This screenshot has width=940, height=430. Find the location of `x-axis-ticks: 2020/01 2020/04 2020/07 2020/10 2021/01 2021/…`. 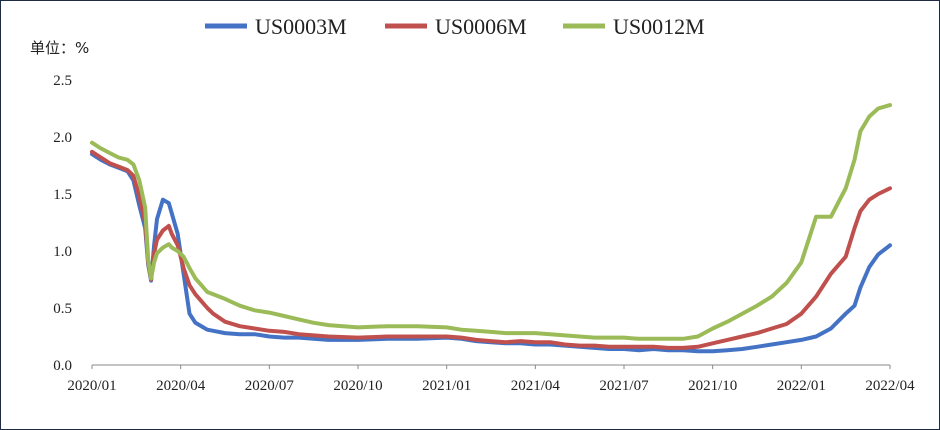

x-axis-ticks: 2020/01 2020/04 2020/07 2020/10 2021/01 2021/… is located at coordinates (491, 379).